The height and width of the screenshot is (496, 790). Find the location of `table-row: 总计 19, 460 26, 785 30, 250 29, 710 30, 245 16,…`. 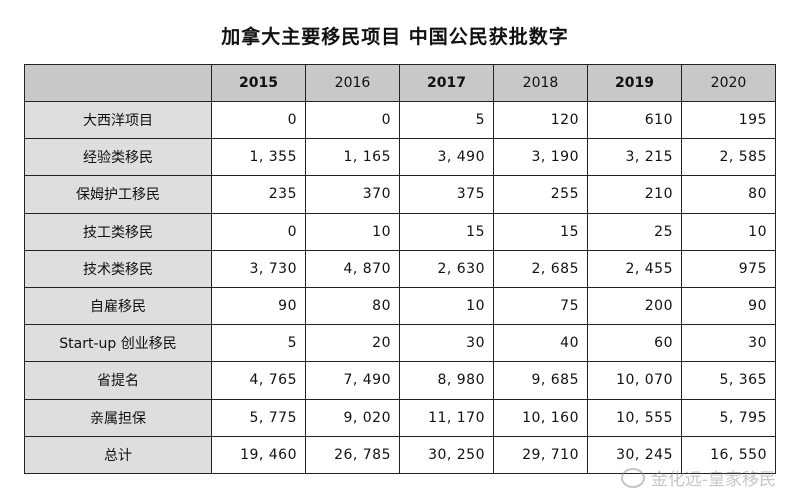

table-row: 总计 19, 460 26, 785 30, 250 29, 710 30, 245 16,… is located at coordinates (400, 454).